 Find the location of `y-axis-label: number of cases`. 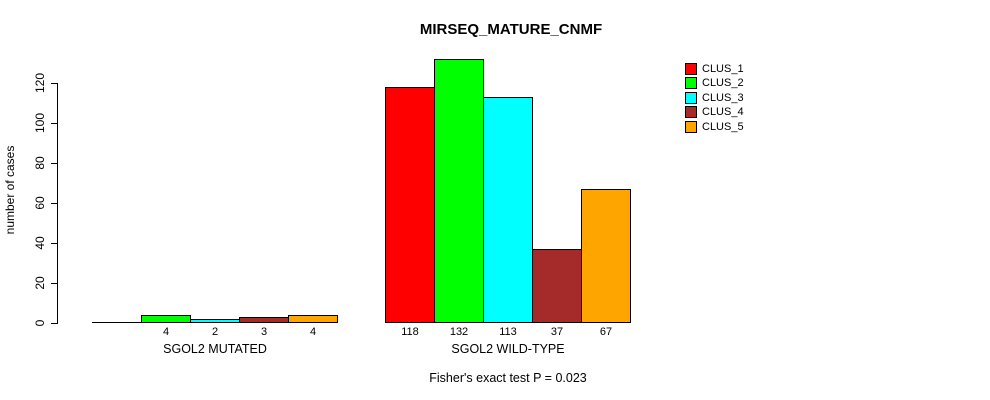

y-axis-label: number of cases is located at coordinates (10, 190).